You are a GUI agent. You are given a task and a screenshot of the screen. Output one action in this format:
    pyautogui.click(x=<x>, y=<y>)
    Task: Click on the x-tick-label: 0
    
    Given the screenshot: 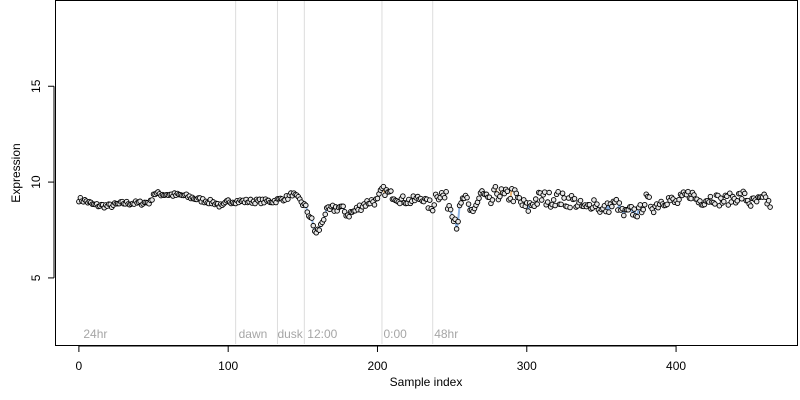 What is the action you would take?
    pyautogui.click(x=79, y=366)
    